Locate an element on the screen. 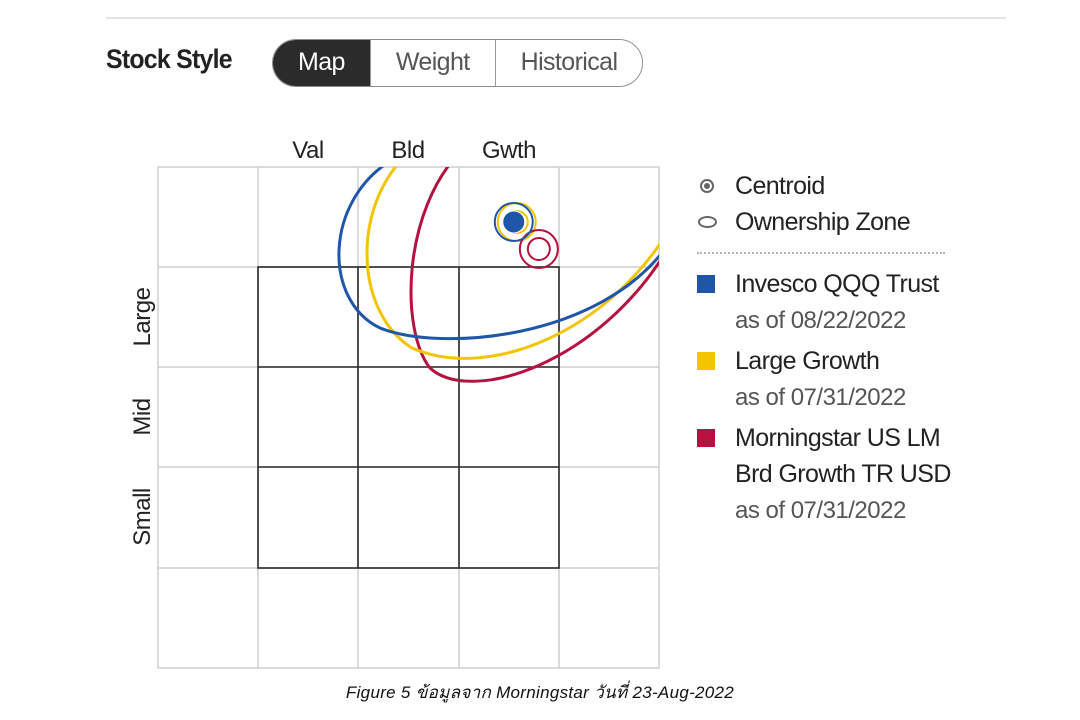 The width and height of the screenshot is (1080, 720). legend-series-name: Large Growth is located at coordinates (807, 361).